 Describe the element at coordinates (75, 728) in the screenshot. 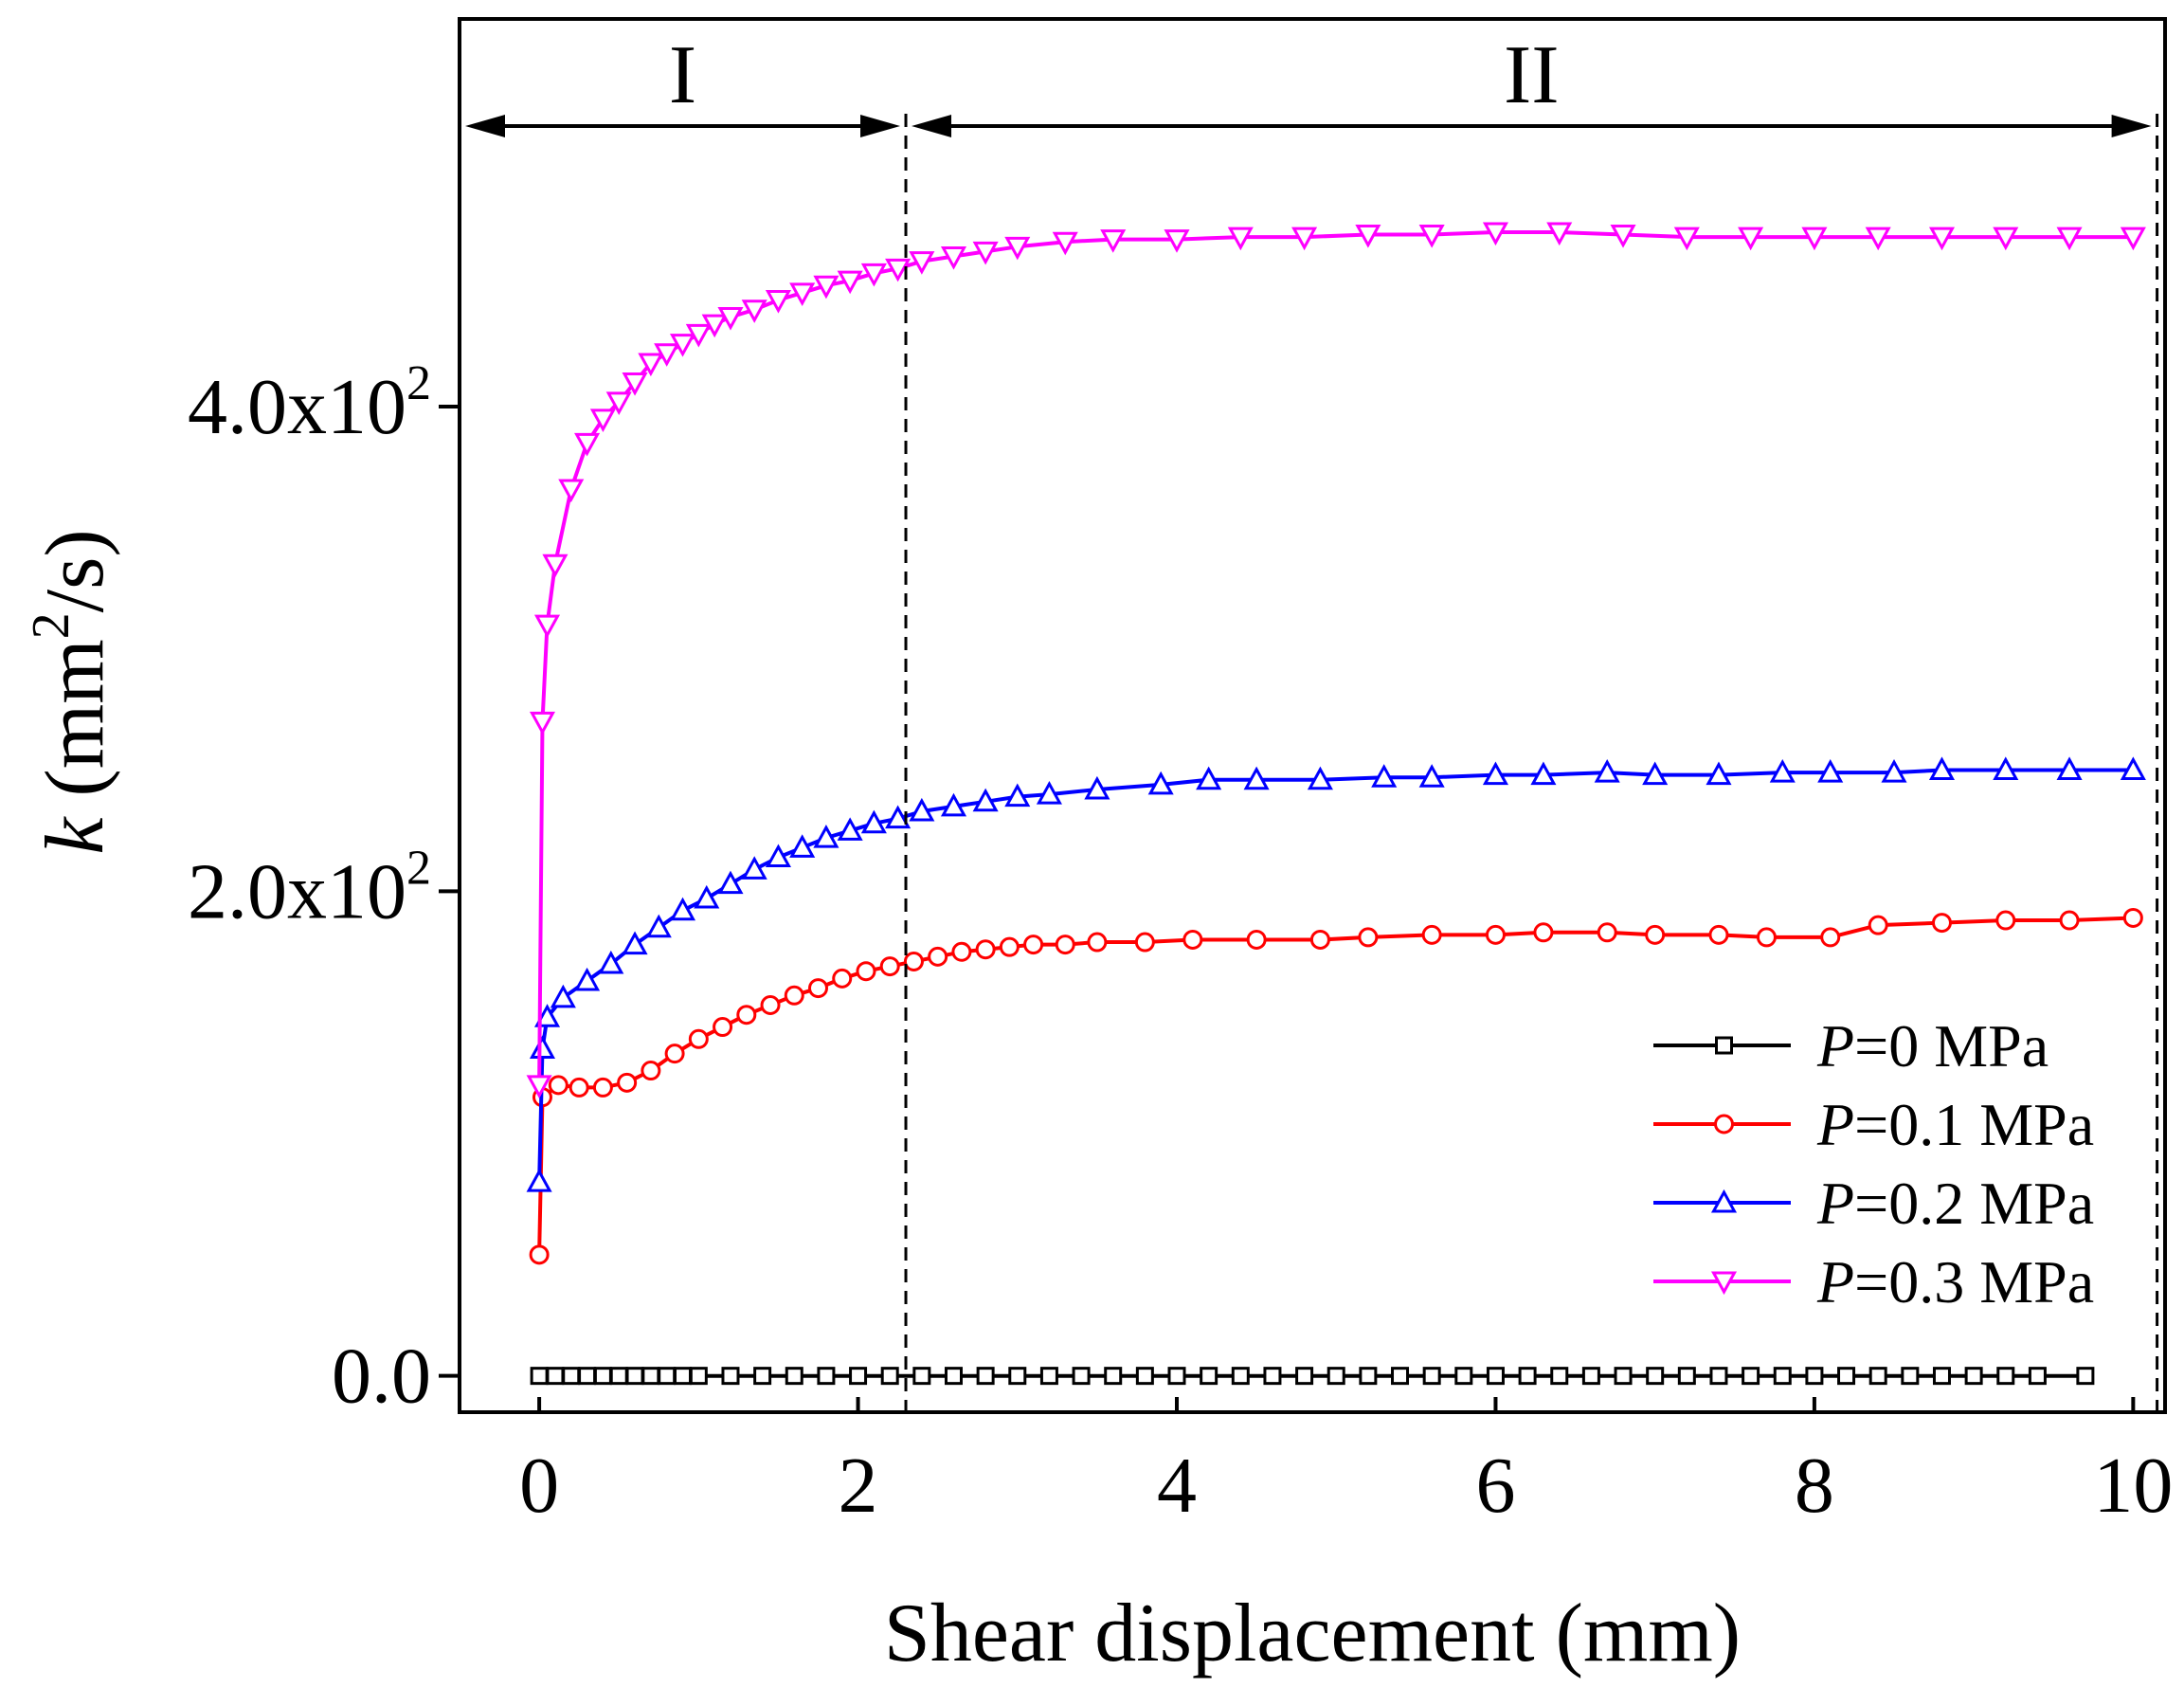

I see `y-axis-title-unit: (mm` at that location.